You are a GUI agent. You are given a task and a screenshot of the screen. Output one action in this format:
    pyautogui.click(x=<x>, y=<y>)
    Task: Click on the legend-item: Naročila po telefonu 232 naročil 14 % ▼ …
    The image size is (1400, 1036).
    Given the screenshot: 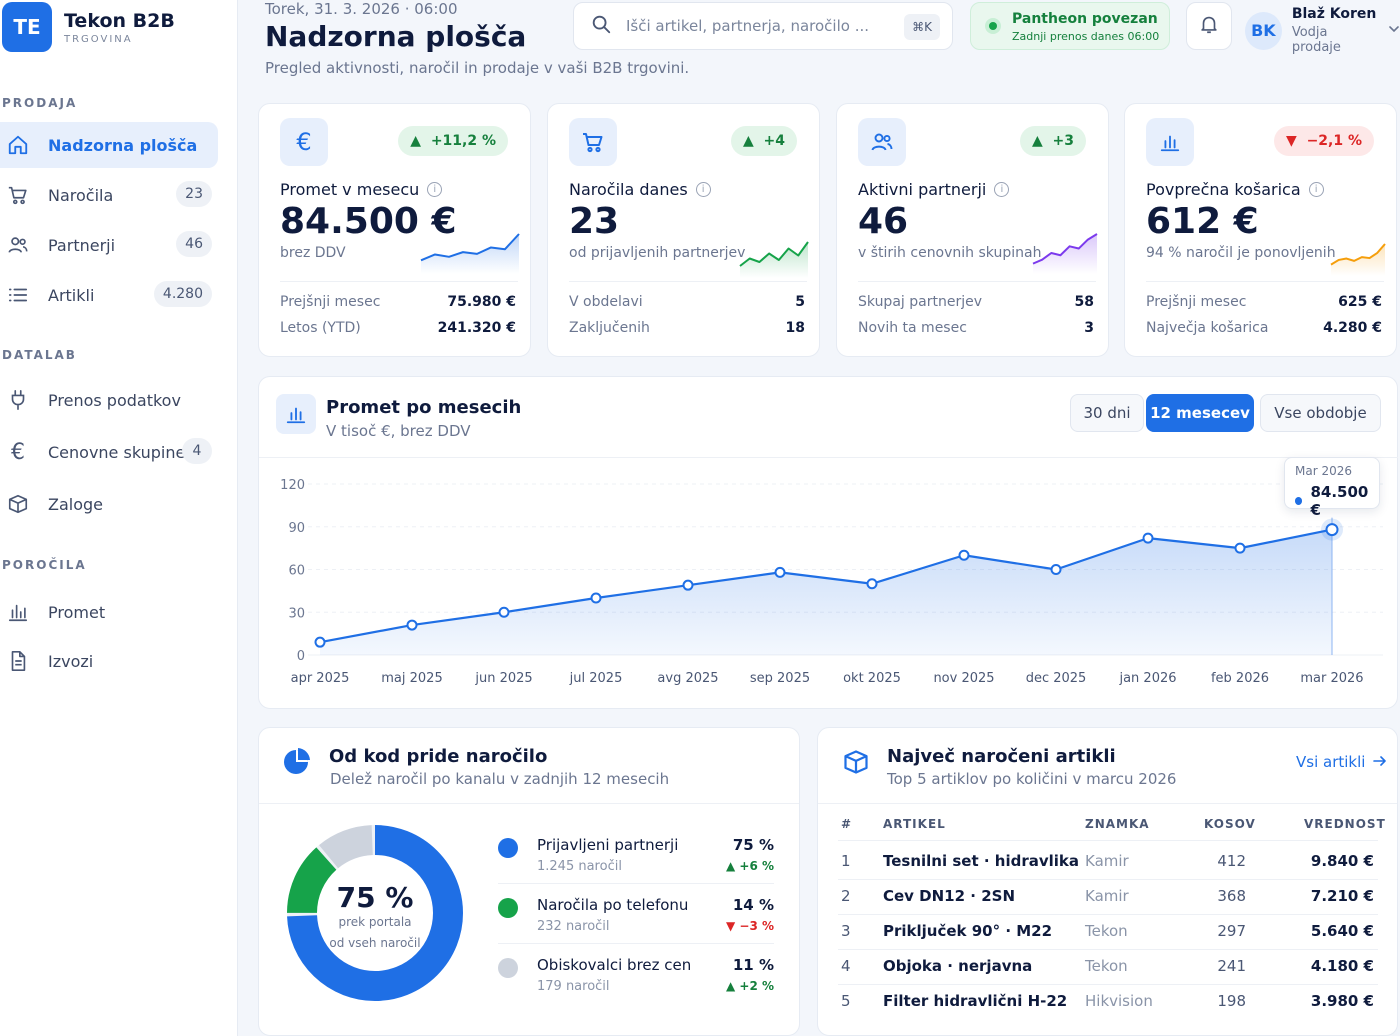 What is the action you would take?
    pyautogui.click(x=636, y=918)
    